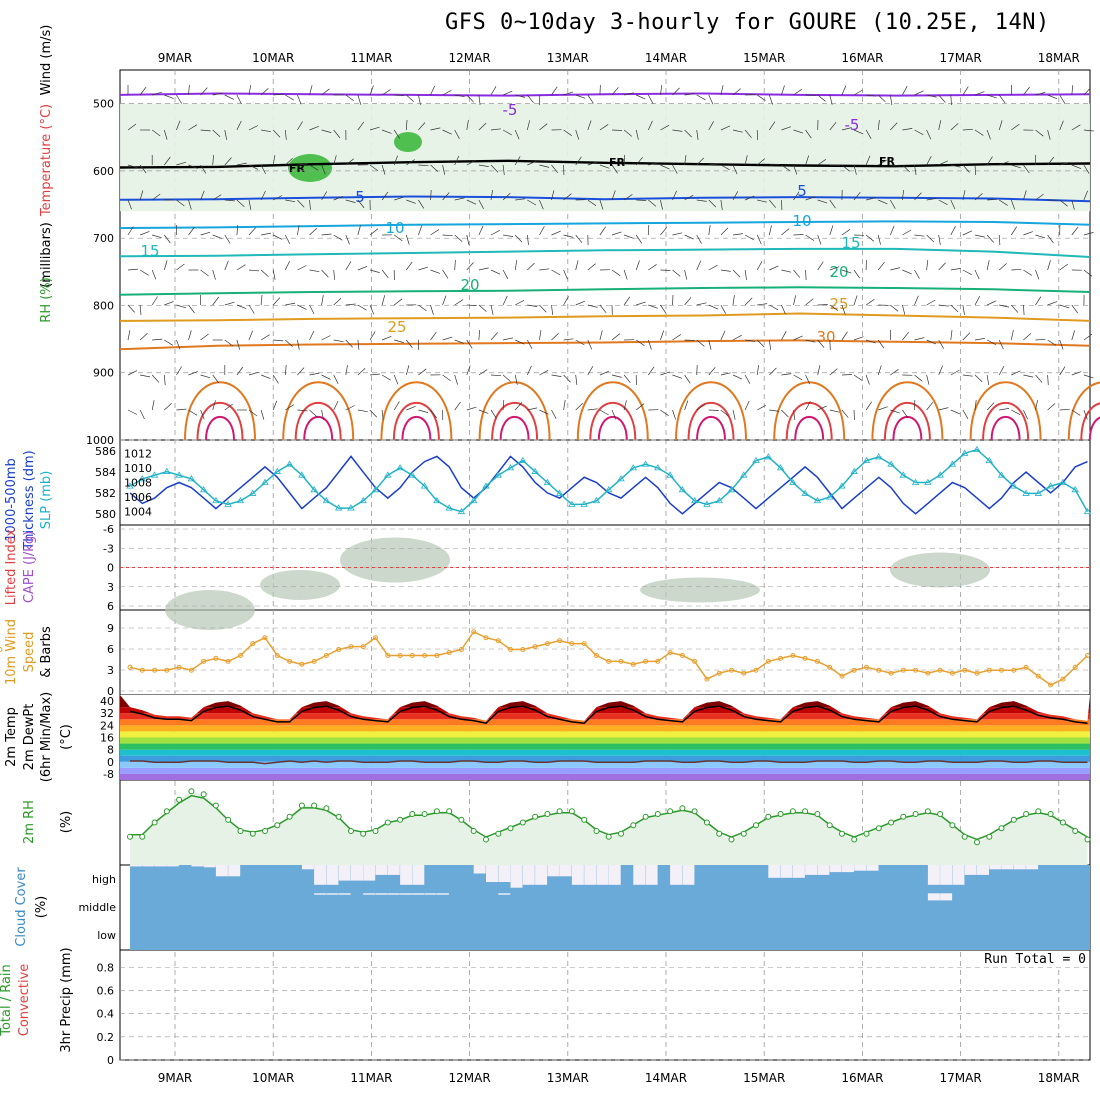 The width and height of the screenshot is (1100, 1100). Describe the element at coordinates (106, 967) in the screenshot. I see `precip-tick-label: 0.8` at that location.